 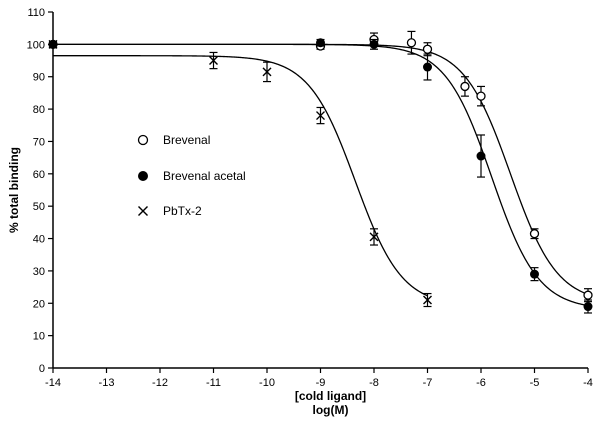 What do you see at coordinates (39, 78) in the screenshot?
I see `y-tick-label: 90` at bounding box center [39, 78].